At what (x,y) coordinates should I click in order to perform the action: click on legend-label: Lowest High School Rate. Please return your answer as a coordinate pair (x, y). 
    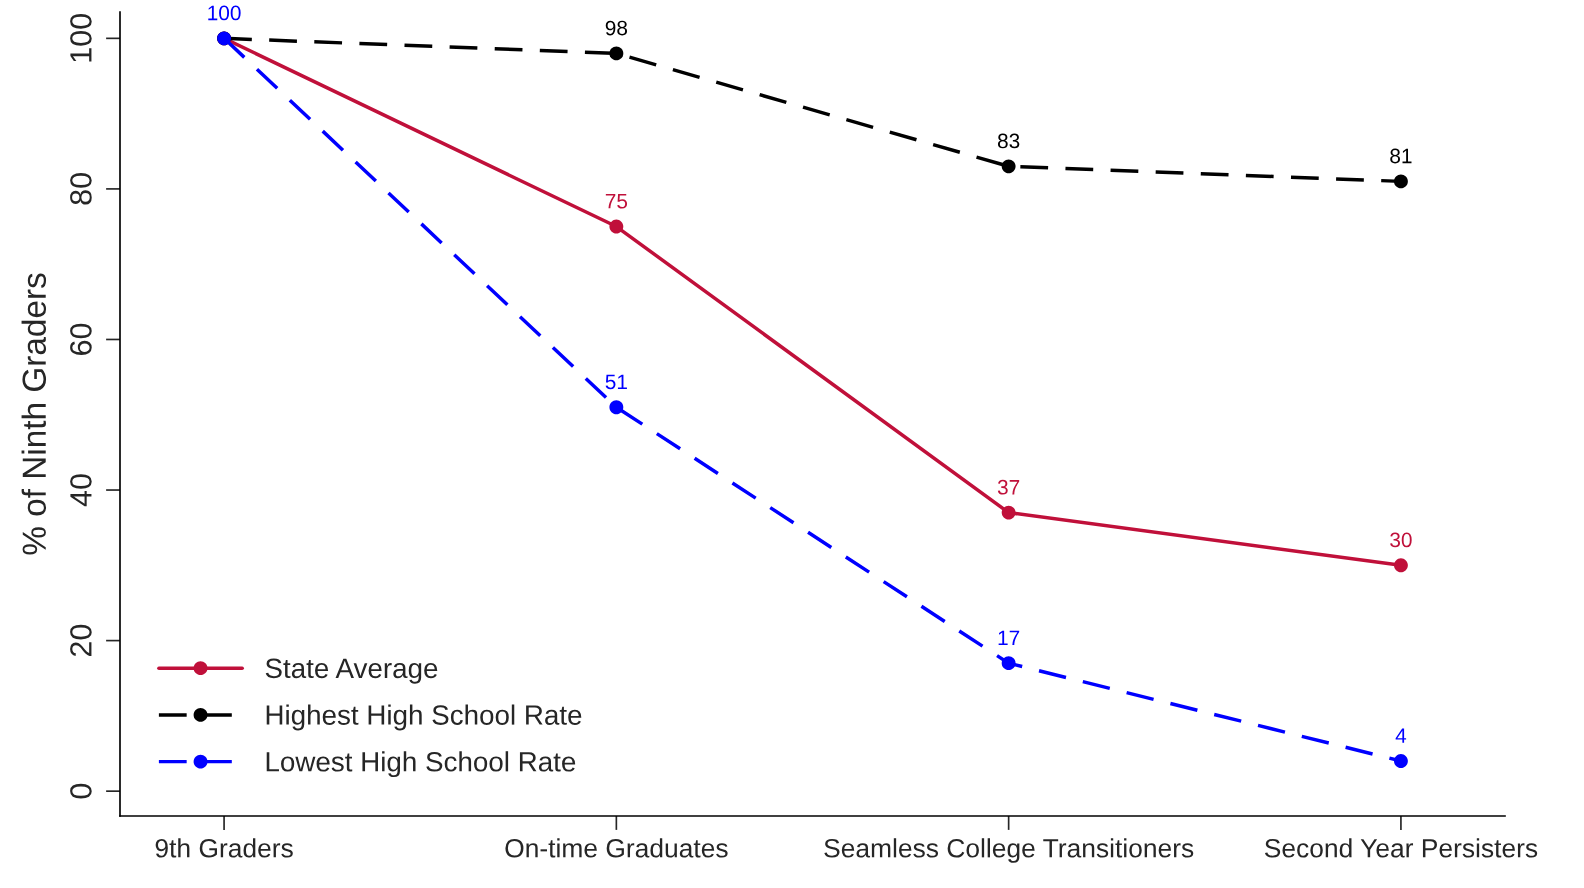
    Looking at the image, I should click on (421, 764).